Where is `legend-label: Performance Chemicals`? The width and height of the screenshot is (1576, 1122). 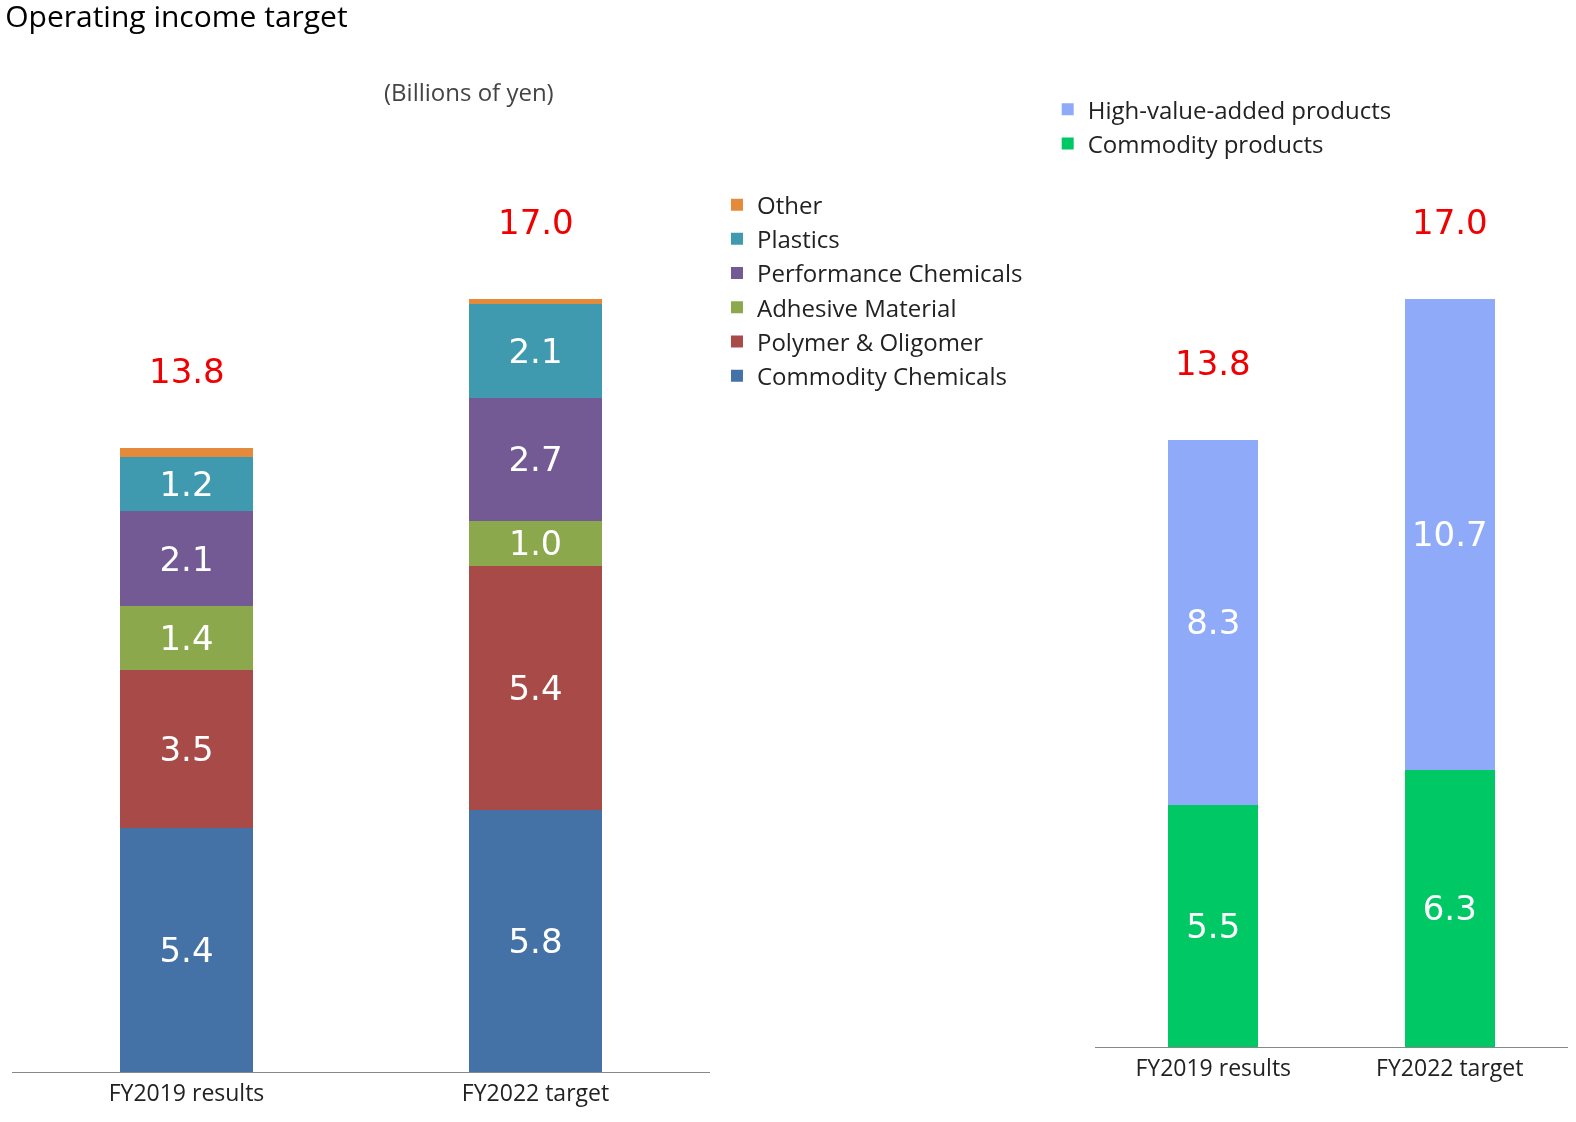
legend-label: Performance Chemicals is located at coordinates (889, 273).